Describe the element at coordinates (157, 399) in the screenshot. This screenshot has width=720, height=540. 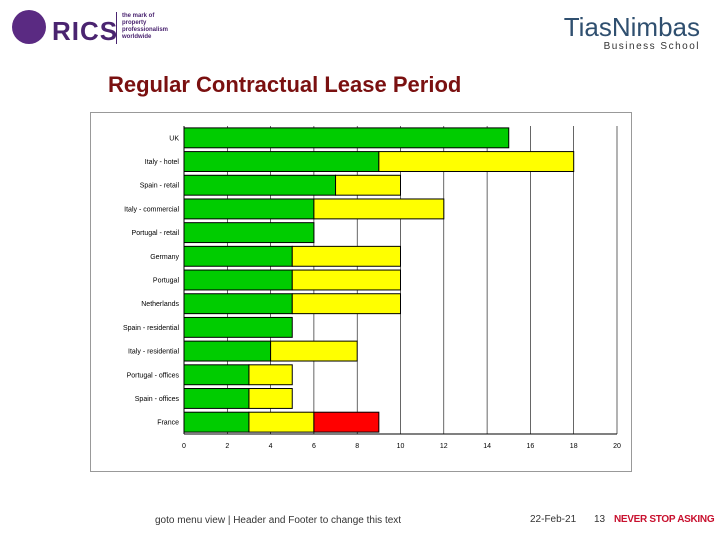
I see `category-label: Spain - offices` at that location.